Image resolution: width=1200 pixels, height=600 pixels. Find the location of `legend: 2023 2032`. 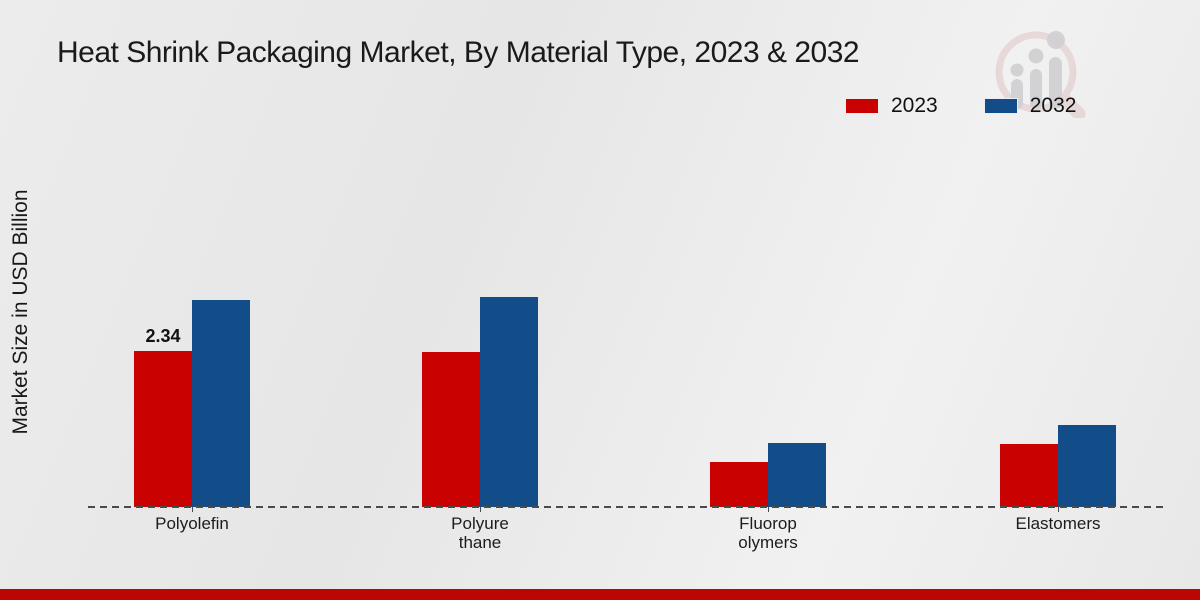

legend: 2023 2032 is located at coordinates (960, 106).